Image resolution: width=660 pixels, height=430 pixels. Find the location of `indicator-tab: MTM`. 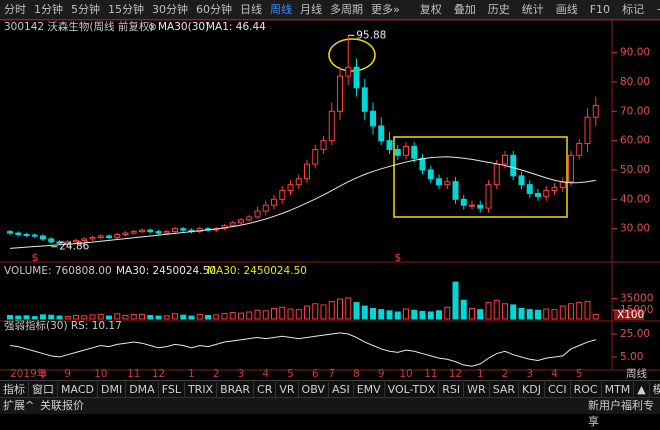

indicator-tab: MTM is located at coordinates (618, 389).